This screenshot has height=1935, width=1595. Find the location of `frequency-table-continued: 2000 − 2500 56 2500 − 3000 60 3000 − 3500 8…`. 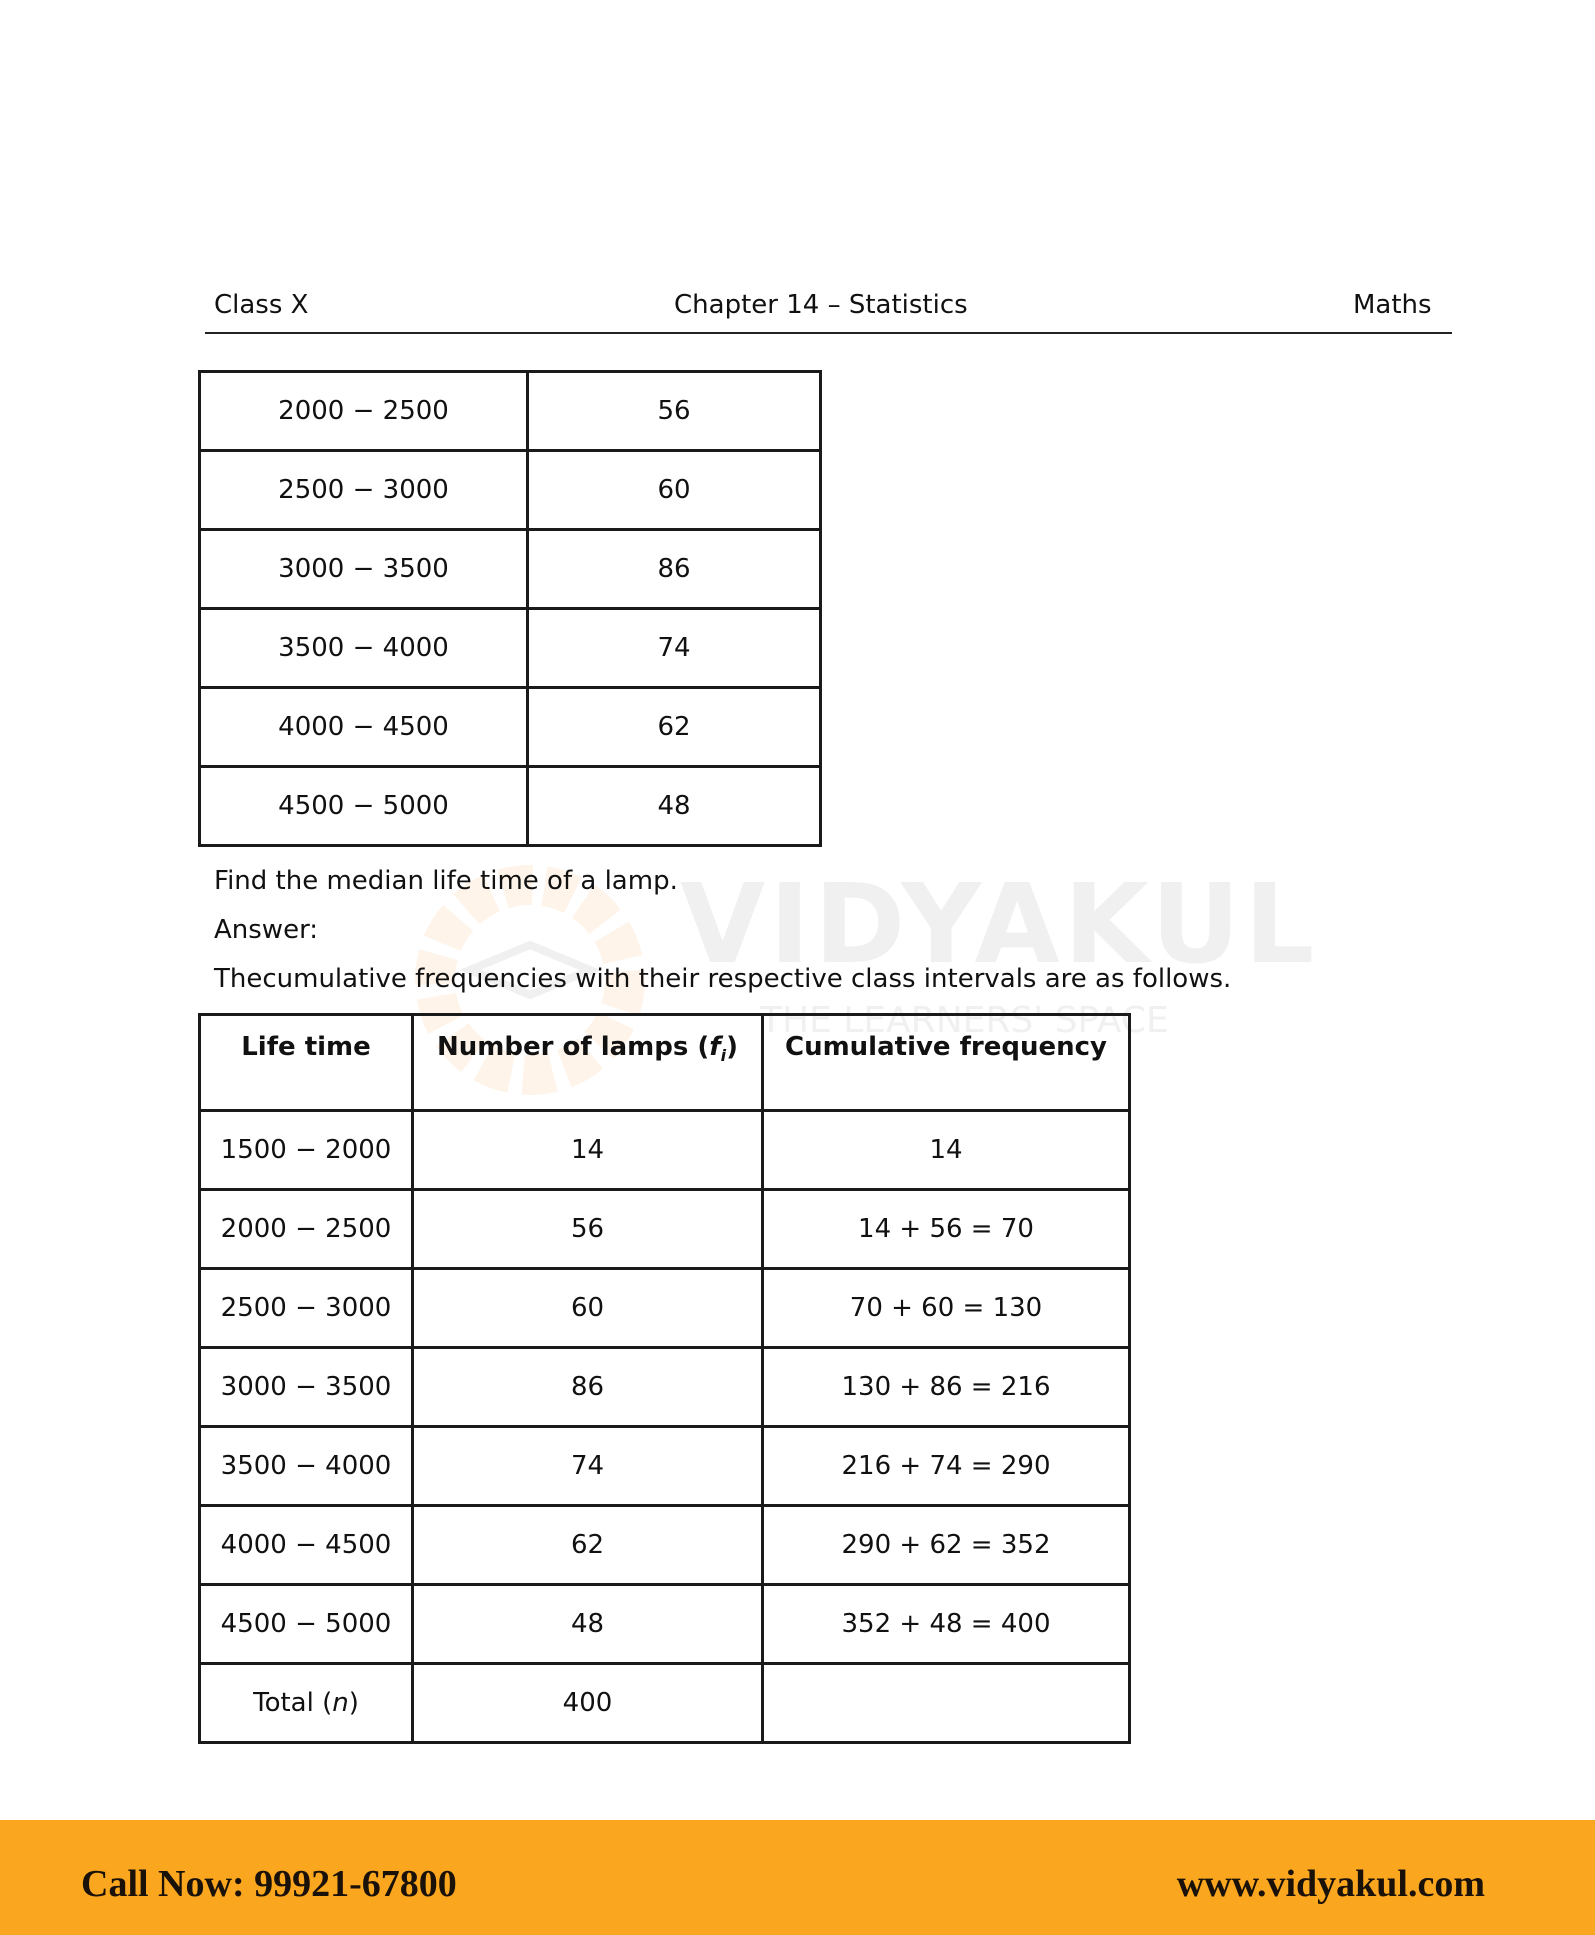

frequency-table-continued: 2000 − 2500 56 2500 − 3000 60 3000 − 3500 8… is located at coordinates (510, 608).